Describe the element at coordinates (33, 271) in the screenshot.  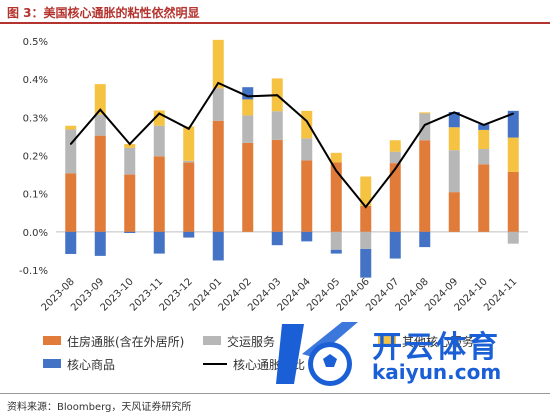
I see `y-tick-label: -0.1%` at that location.